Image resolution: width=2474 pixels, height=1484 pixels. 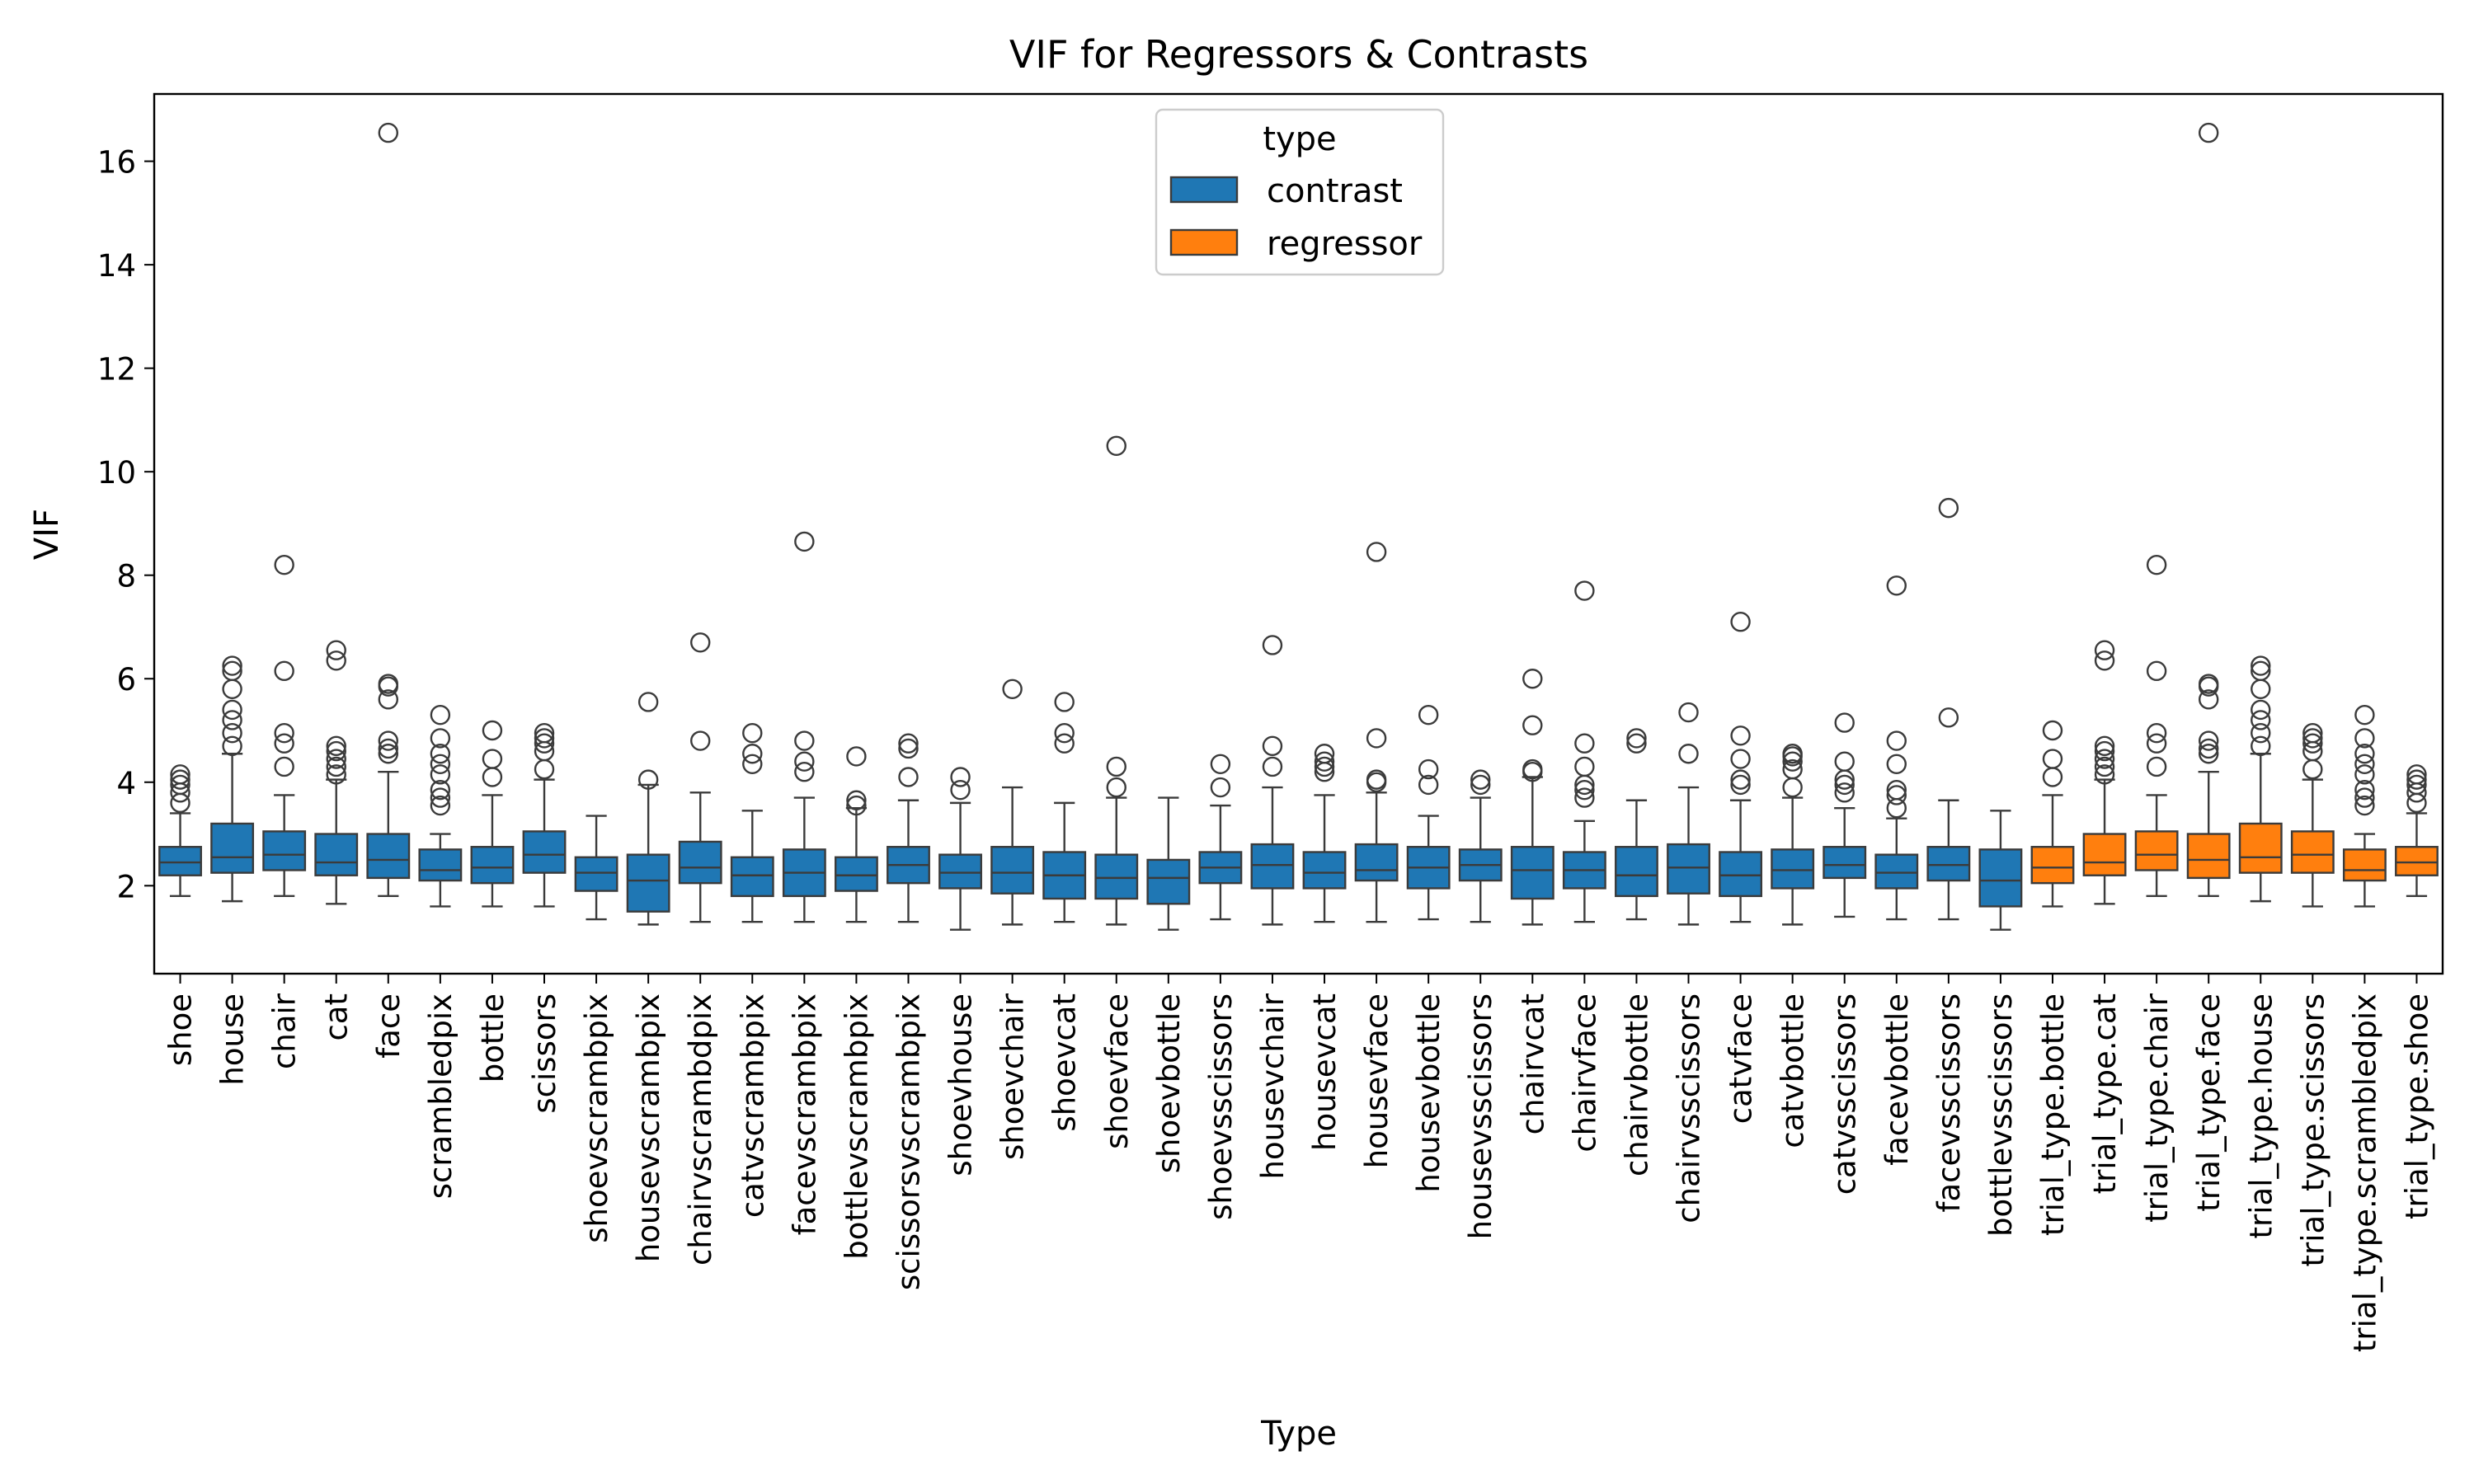 What do you see at coordinates (1117, 1071) in the screenshot?
I see `x-tick-label: shoevface` at bounding box center [1117, 1071].